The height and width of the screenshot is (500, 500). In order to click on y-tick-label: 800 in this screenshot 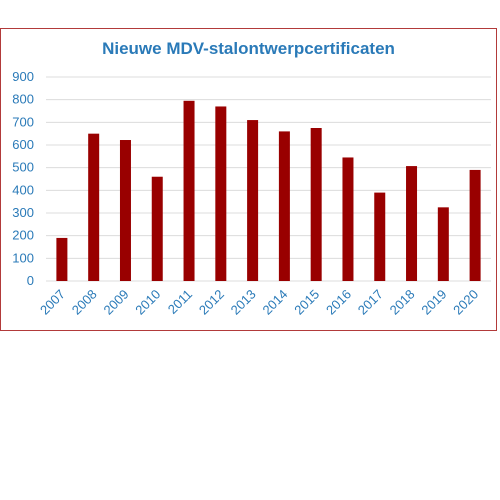, I will do `click(23, 99)`.